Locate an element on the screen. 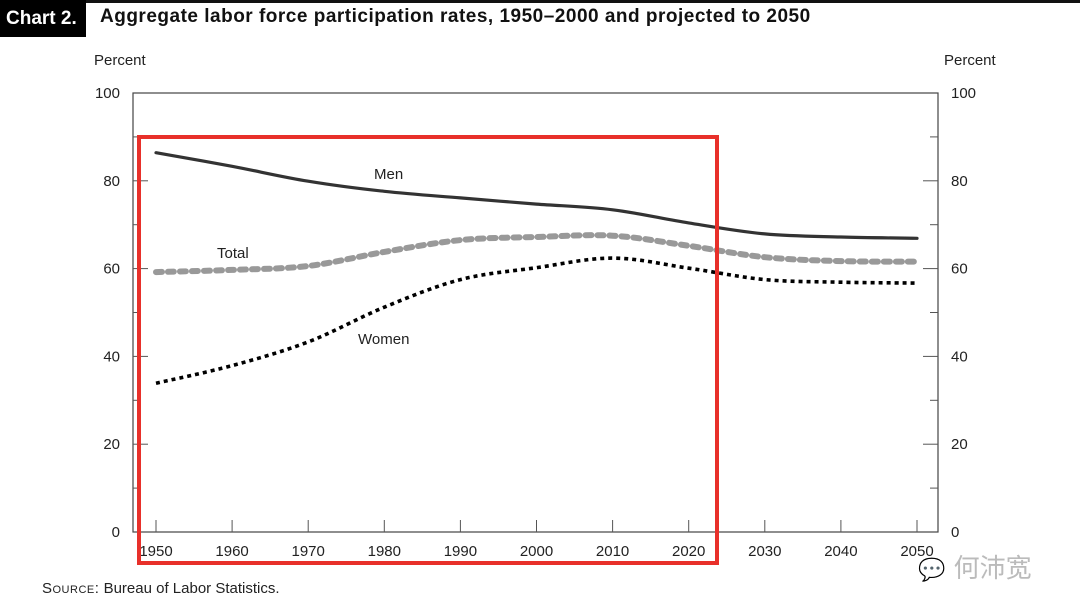 The height and width of the screenshot is (613, 1080). source-note: Source: Bureau of Labor Statistics. is located at coordinates (161, 588).